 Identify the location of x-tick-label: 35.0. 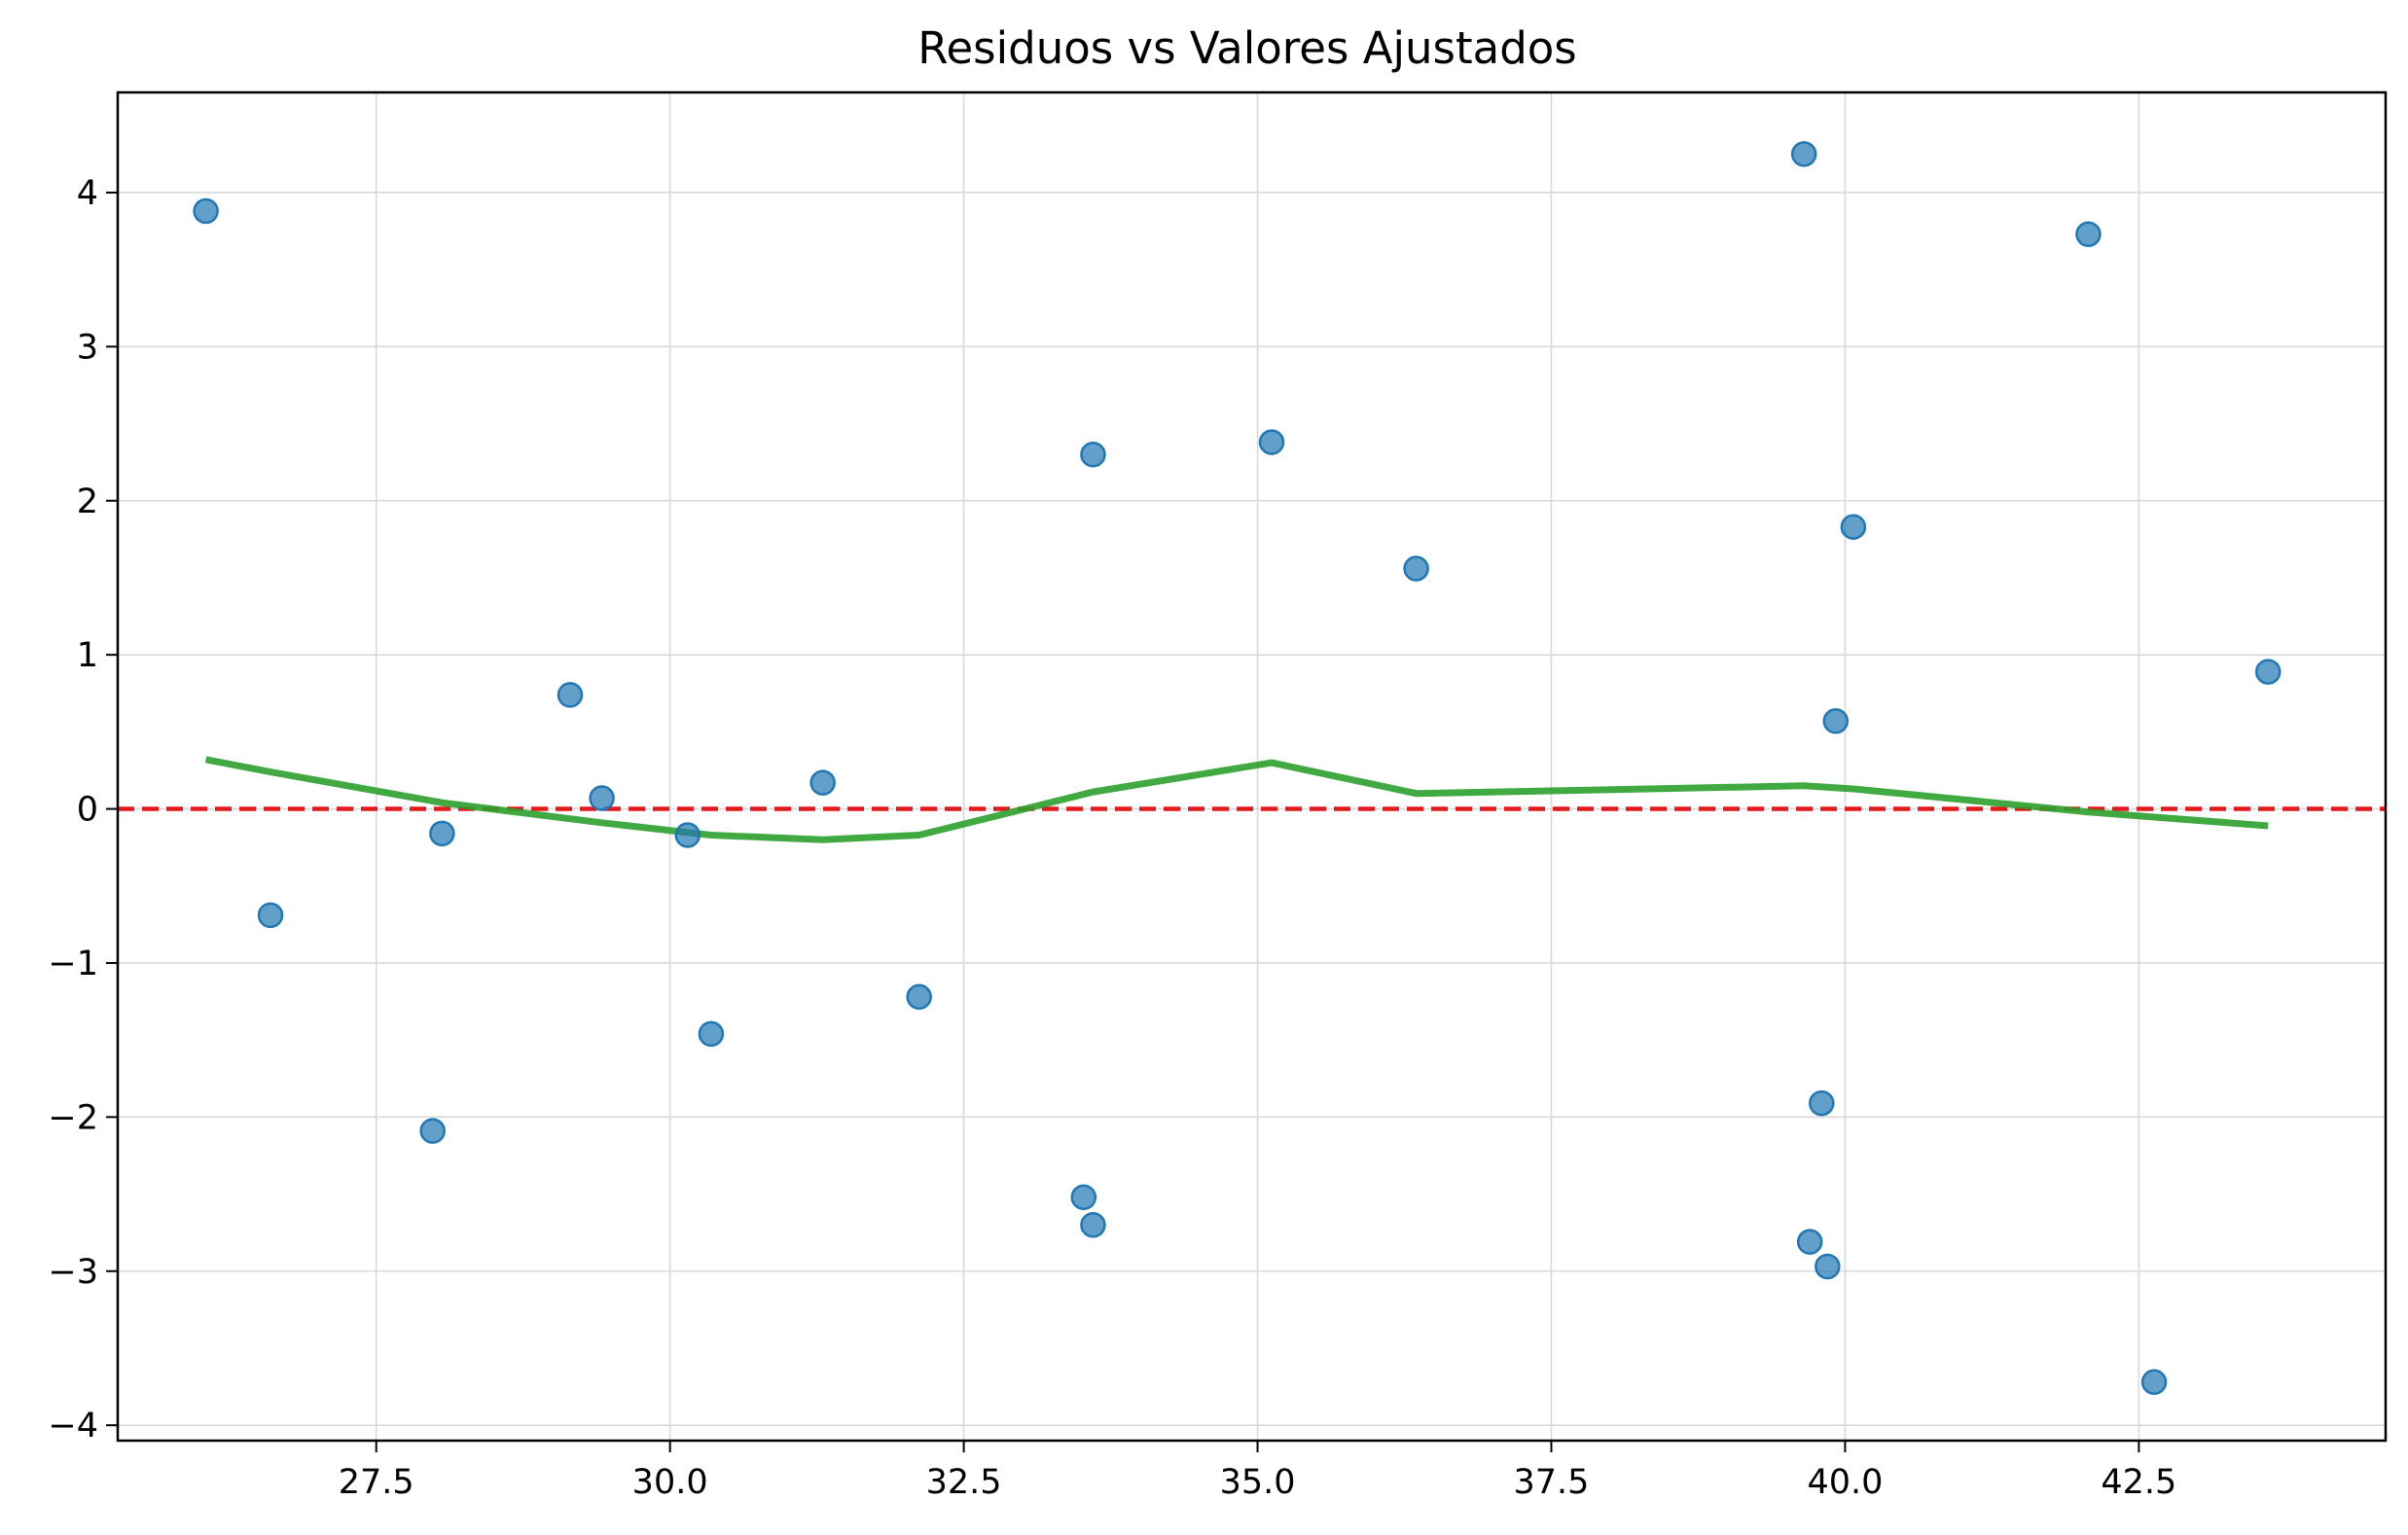
(1258, 1482).